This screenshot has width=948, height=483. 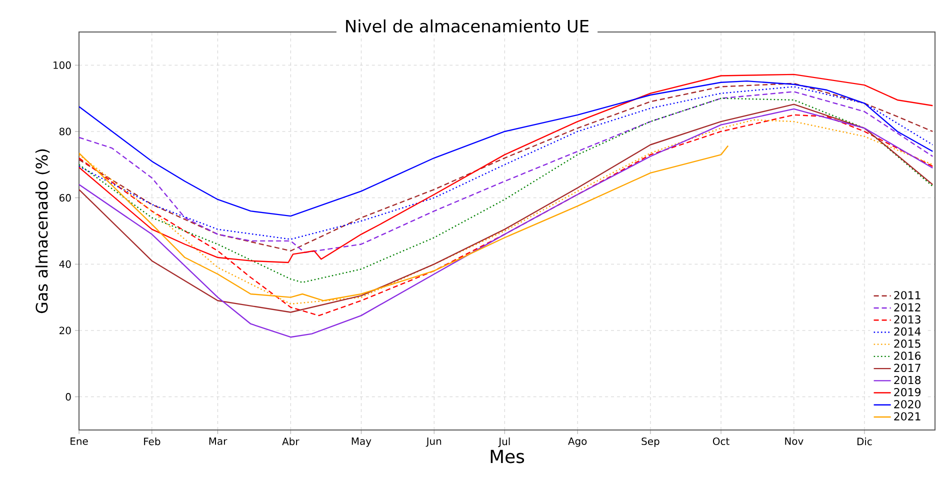 What do you see at coordinates (907, 392) in the screenshot?
I see `legend-label: 2019` at bounding box center [907, 392].